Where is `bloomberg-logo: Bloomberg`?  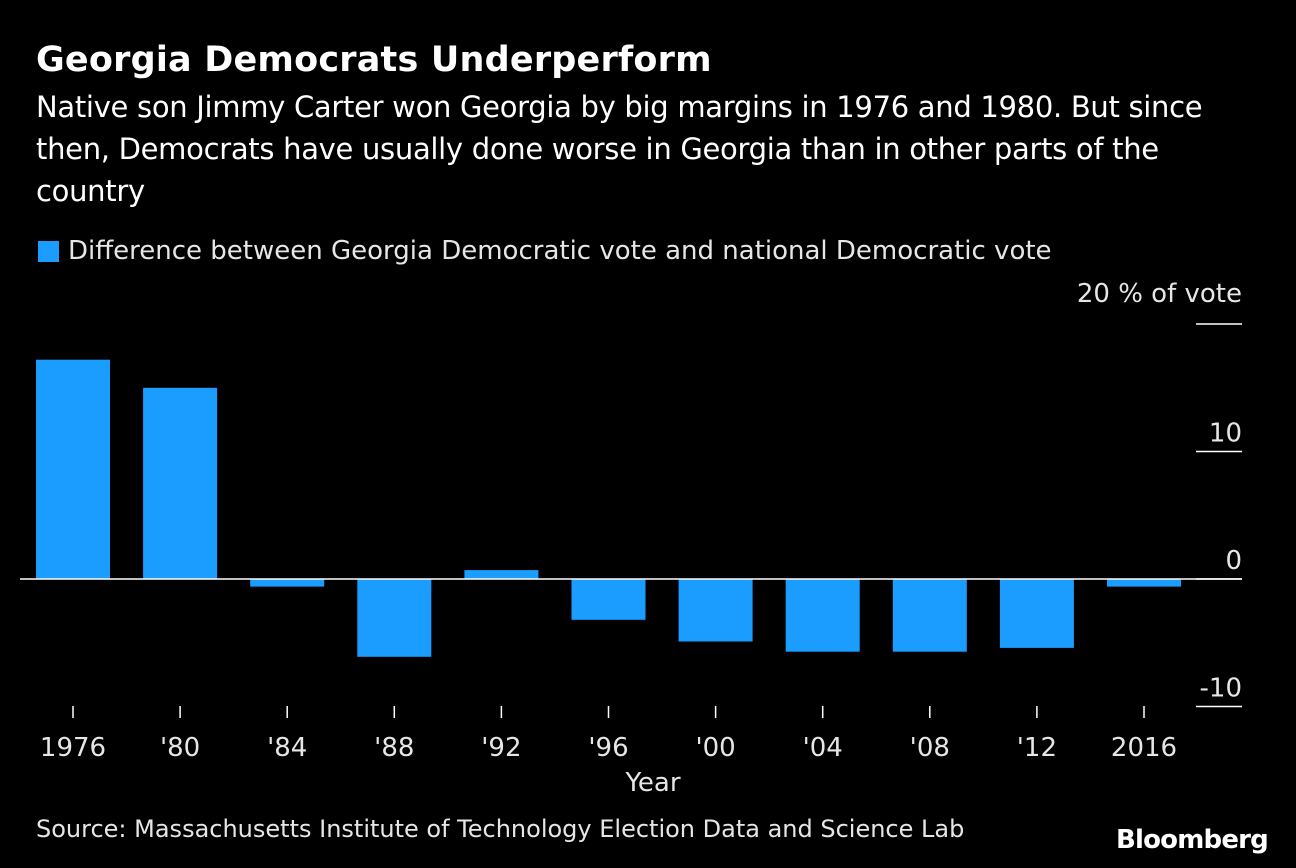
bloomberg-logo: Bloomberg is located at coordinates (1192, 840).